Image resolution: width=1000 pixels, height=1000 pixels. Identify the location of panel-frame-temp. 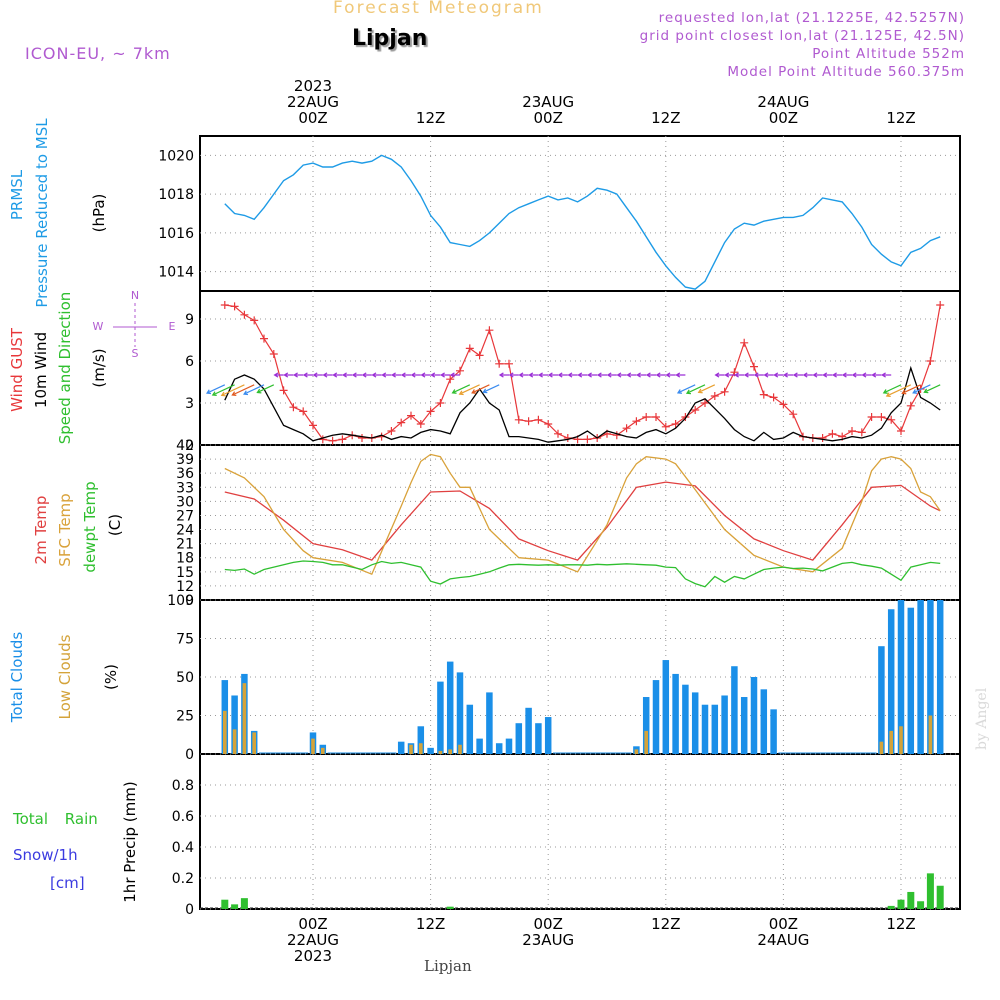
(580, 522).